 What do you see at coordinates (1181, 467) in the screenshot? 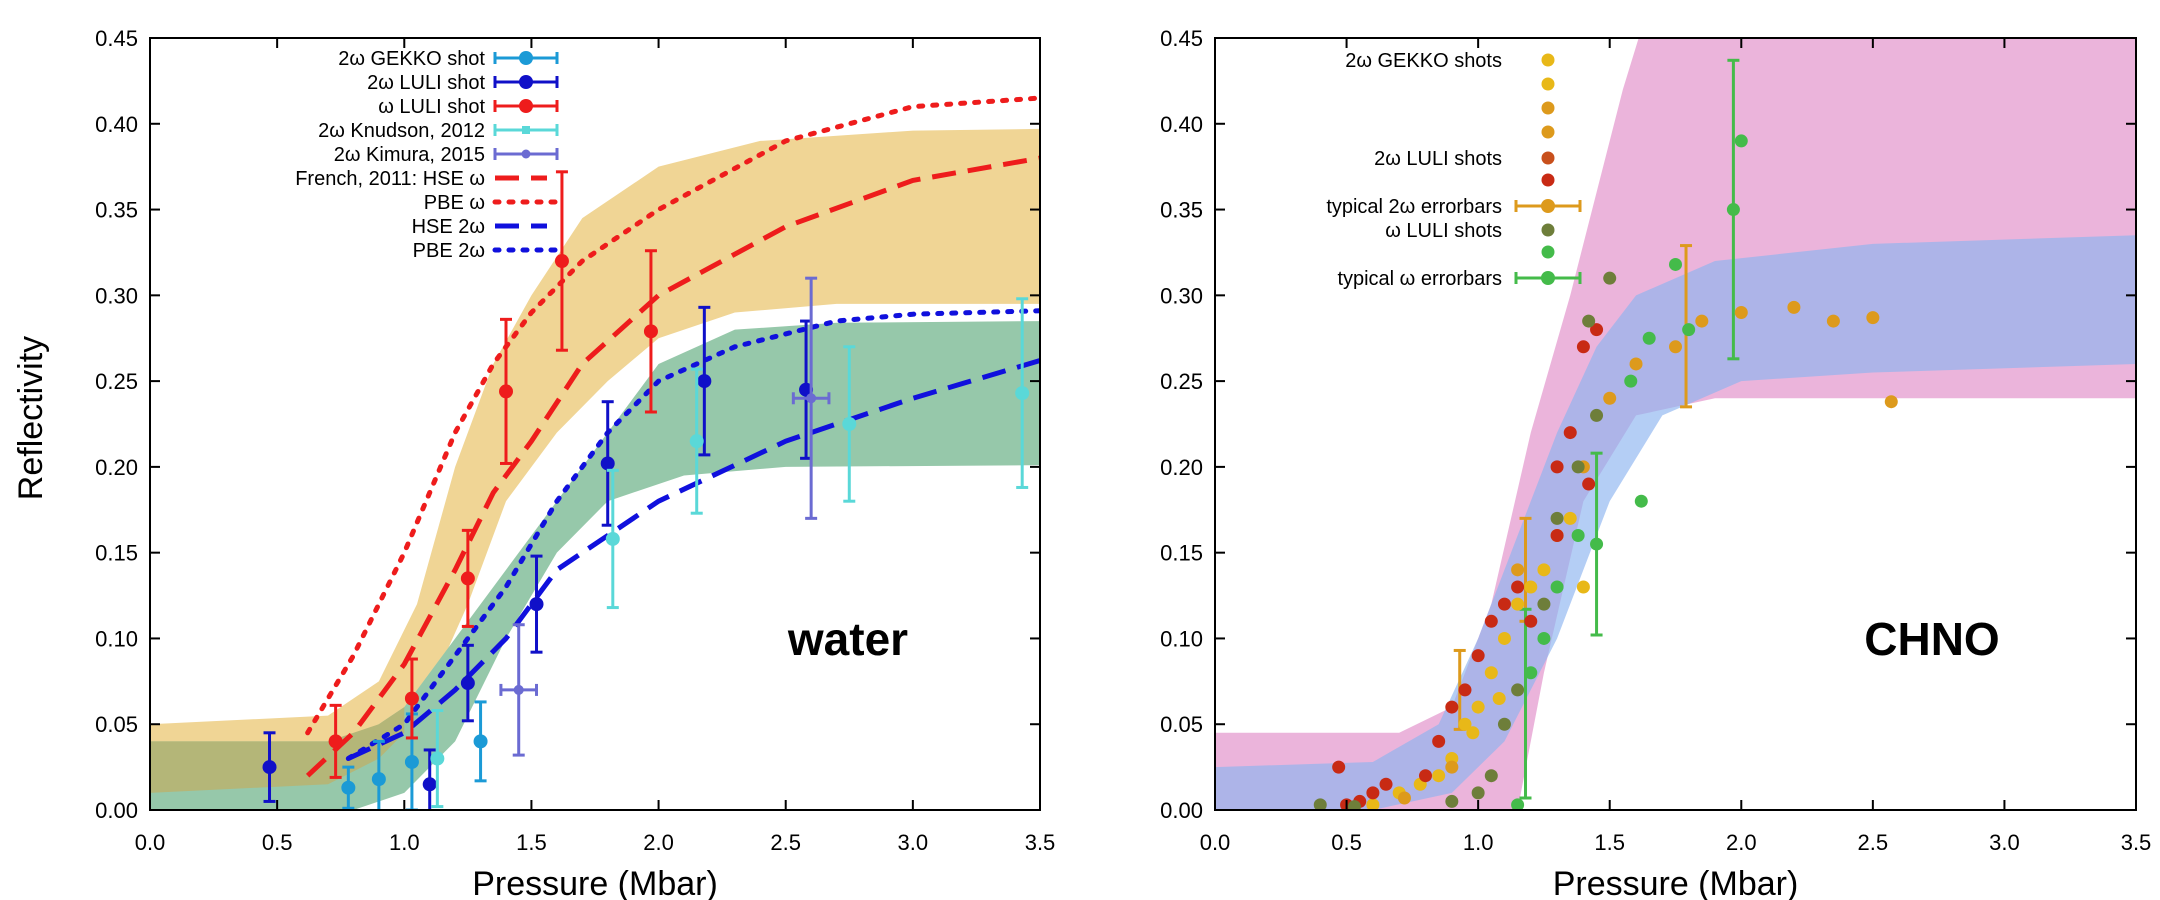
I see `y-tick-label: 0.20` at bounding box center [1181, 467].